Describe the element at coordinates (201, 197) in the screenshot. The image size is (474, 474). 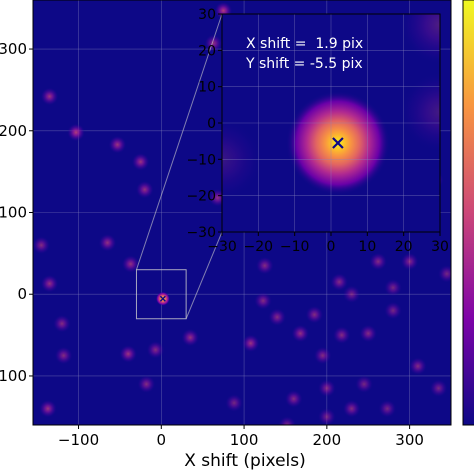
I see `inset-y-tick-label: −20` at that location.